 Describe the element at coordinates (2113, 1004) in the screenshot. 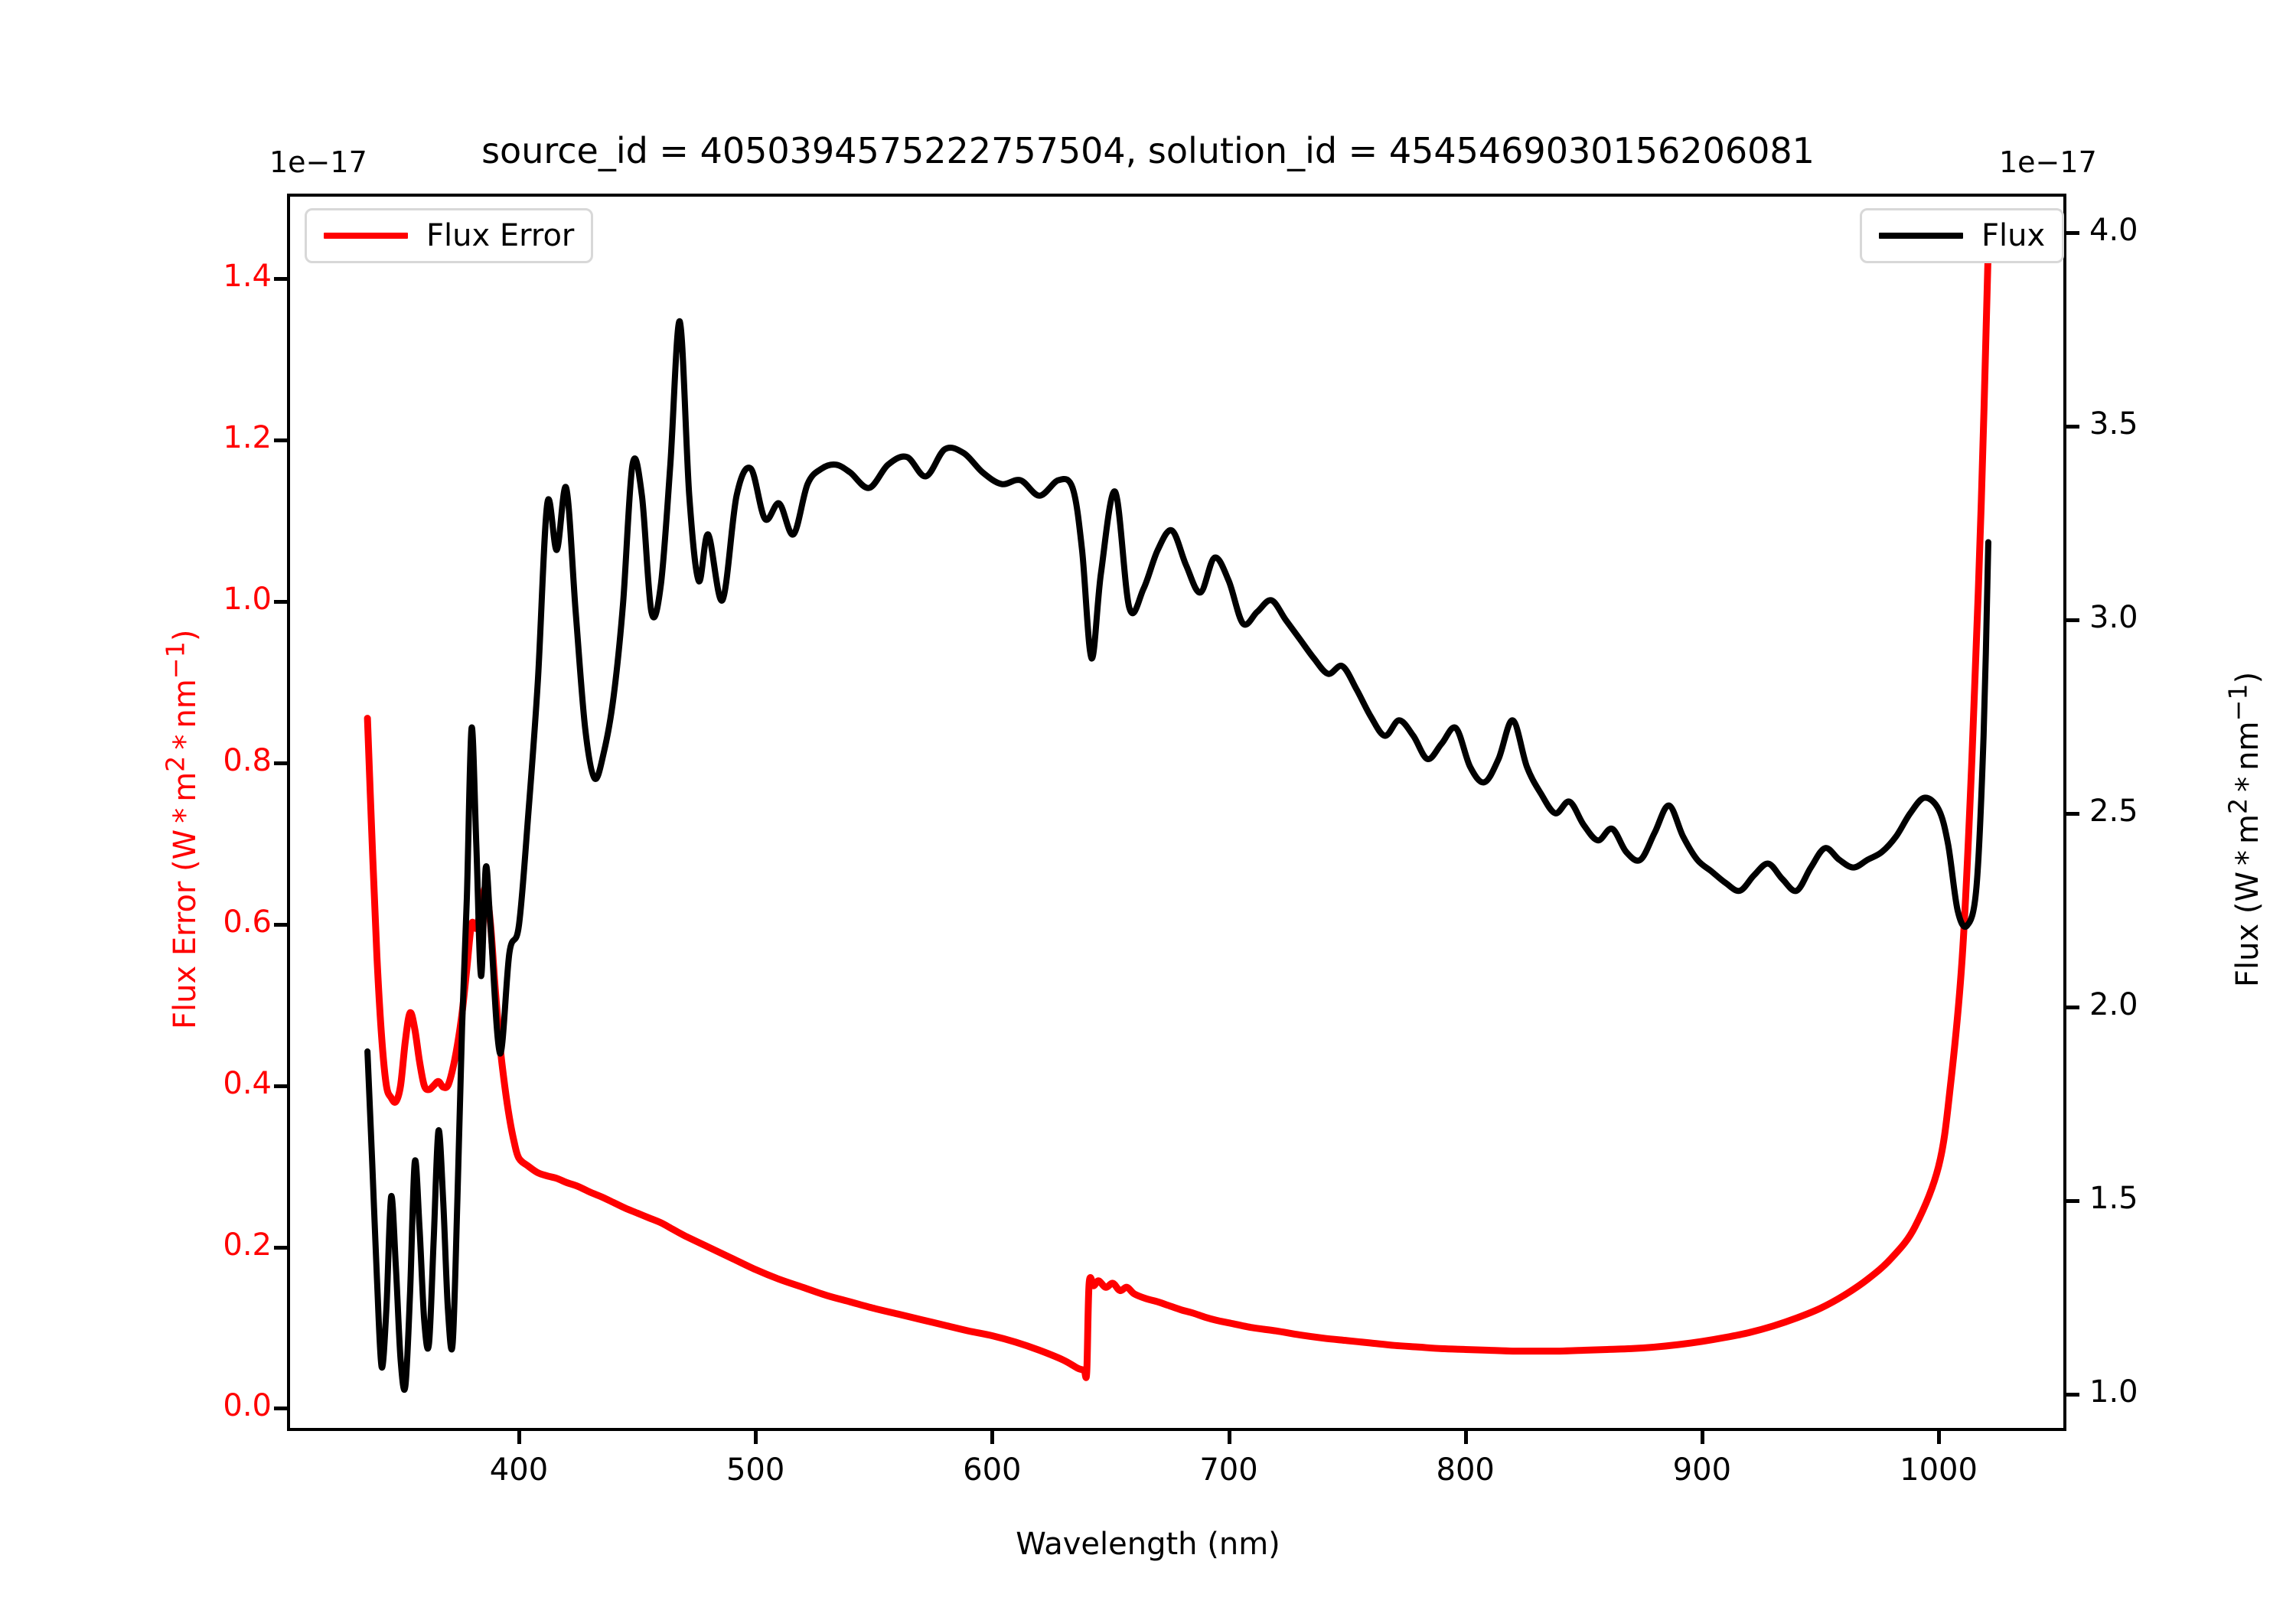

I see `right-tick-label-2: 2.0` at that location.